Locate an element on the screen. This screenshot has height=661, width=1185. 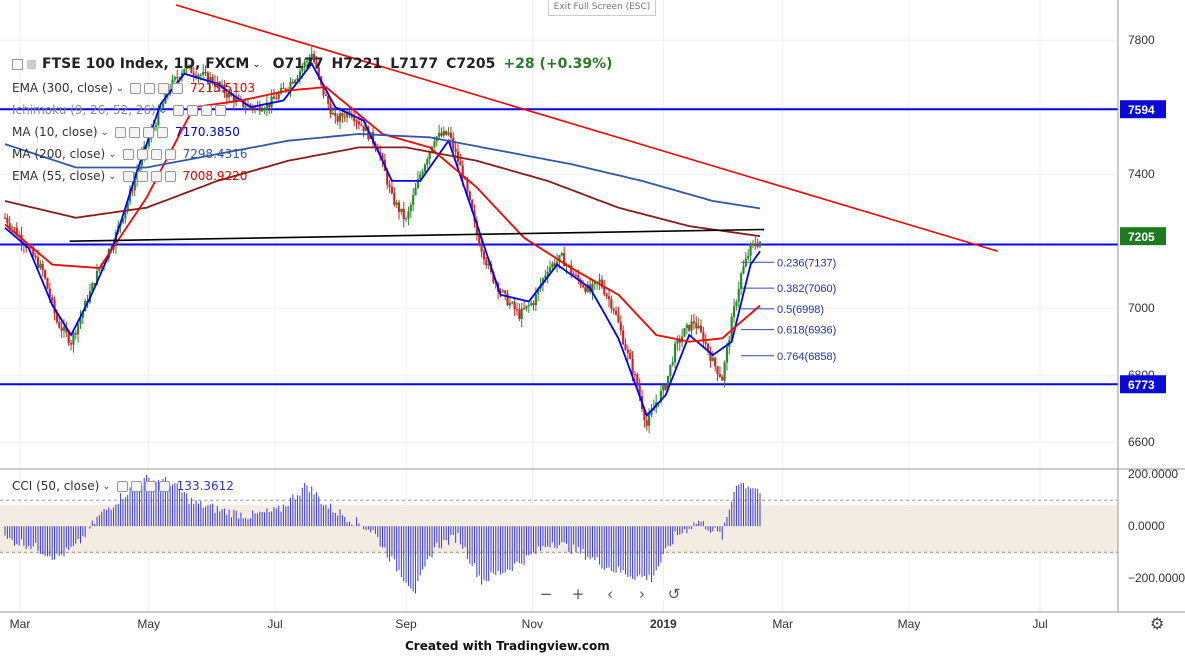
legend-ma-200: MA (200, close) ⌄ 7298.4316 is located at coordinates (129, 154).